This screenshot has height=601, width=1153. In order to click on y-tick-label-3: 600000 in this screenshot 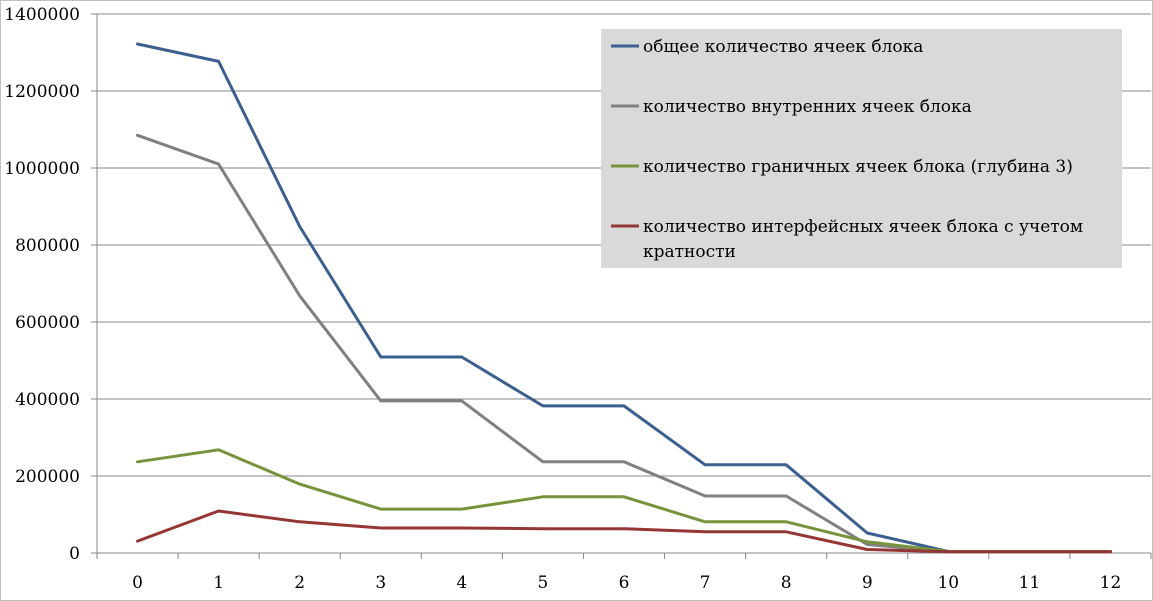, I will do `click(47, 323)`.